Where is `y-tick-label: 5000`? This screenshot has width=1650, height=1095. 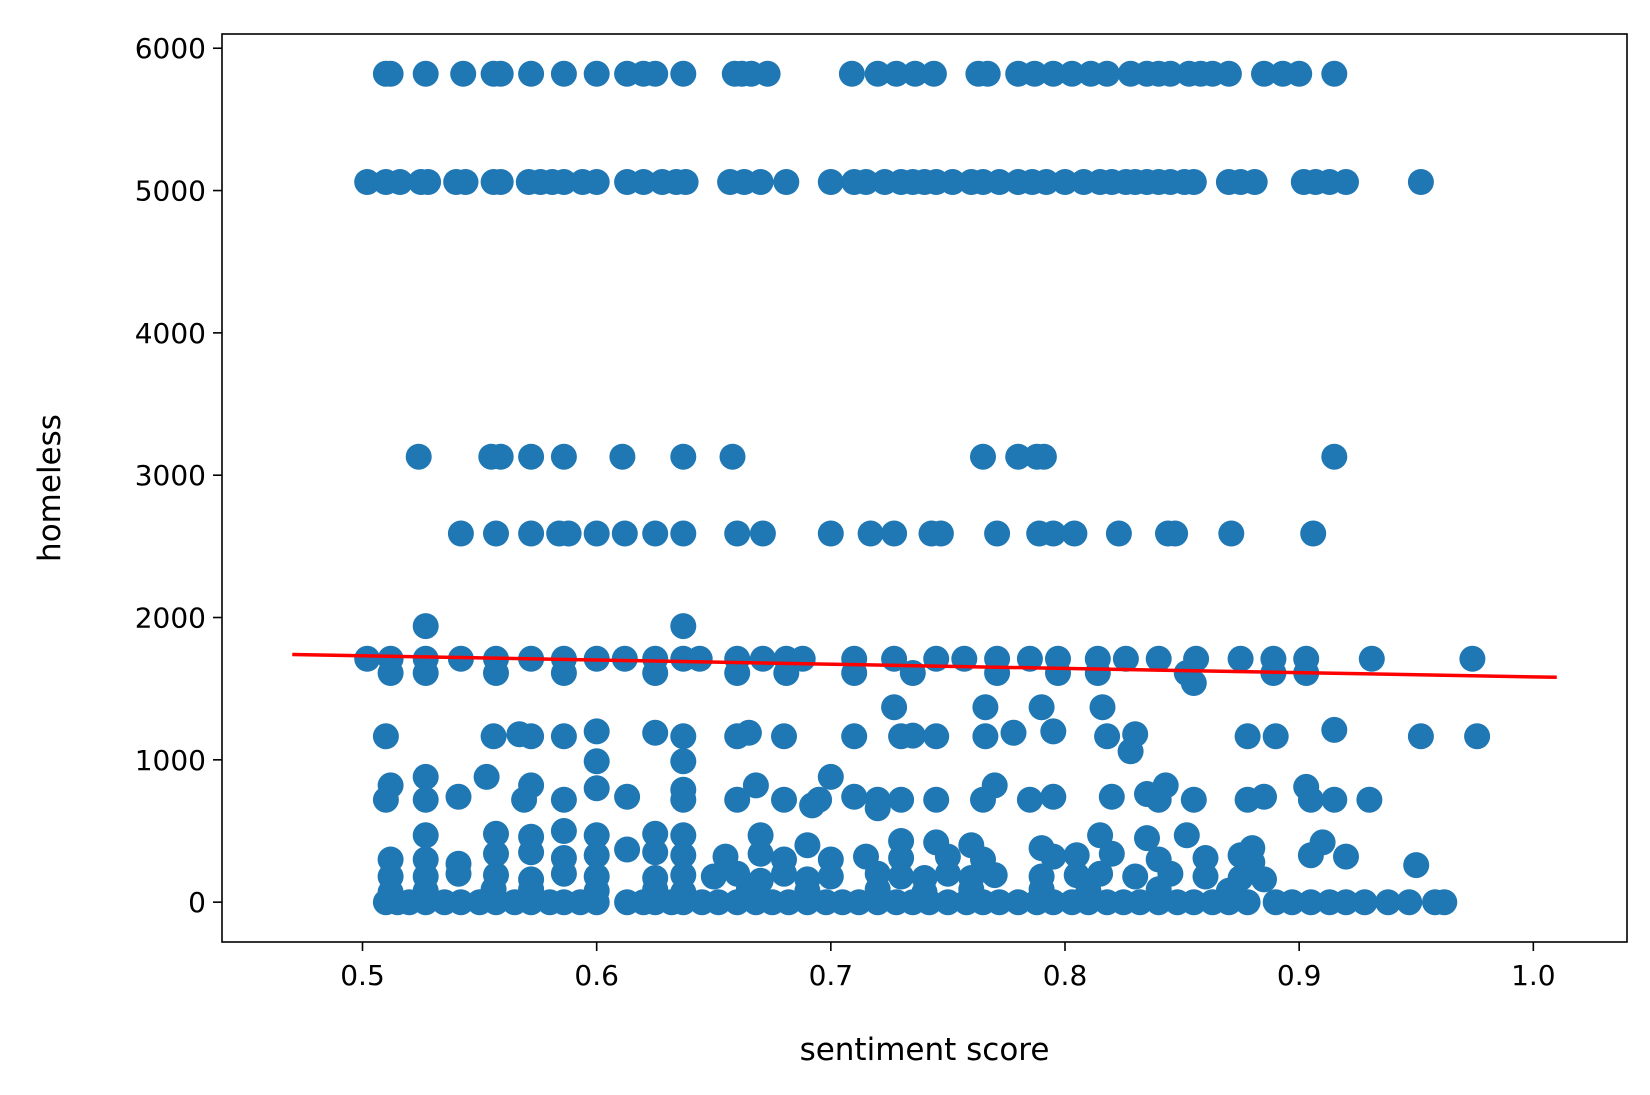 y-tick-label: 5000 is located at coordinates (170, 191).